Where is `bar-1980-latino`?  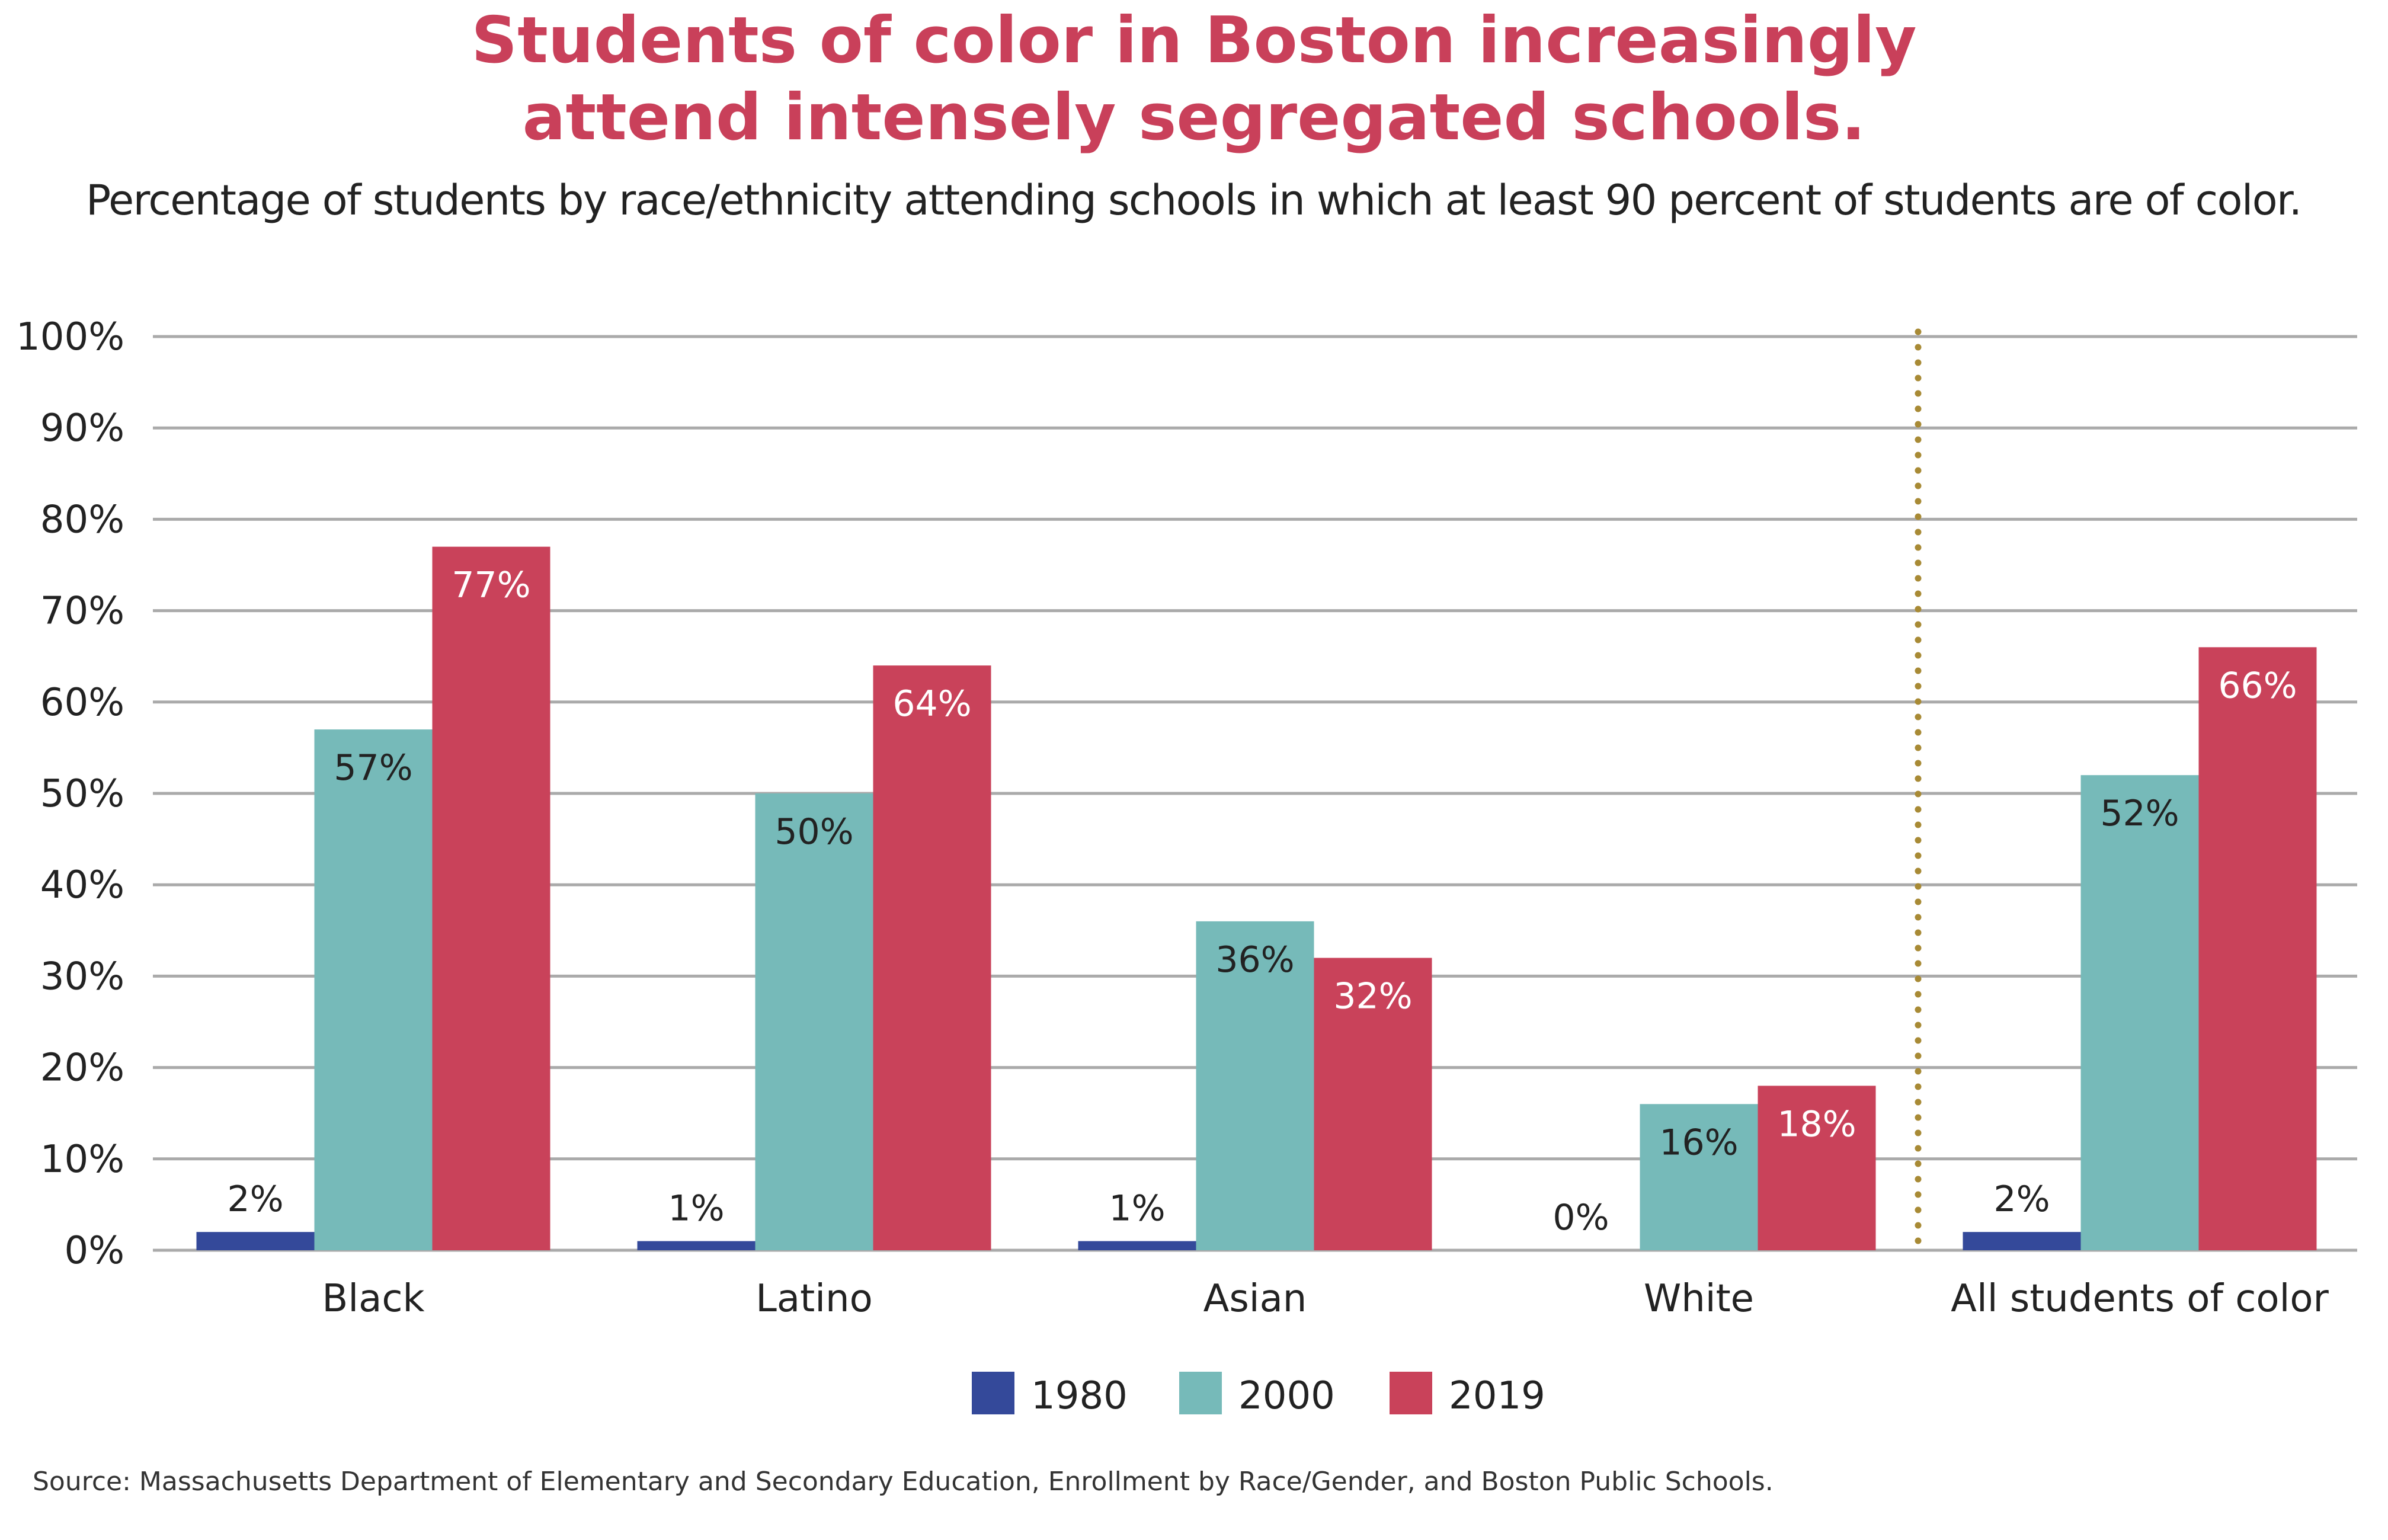 bar-1980-latino is located at coordinates (697, 1245).